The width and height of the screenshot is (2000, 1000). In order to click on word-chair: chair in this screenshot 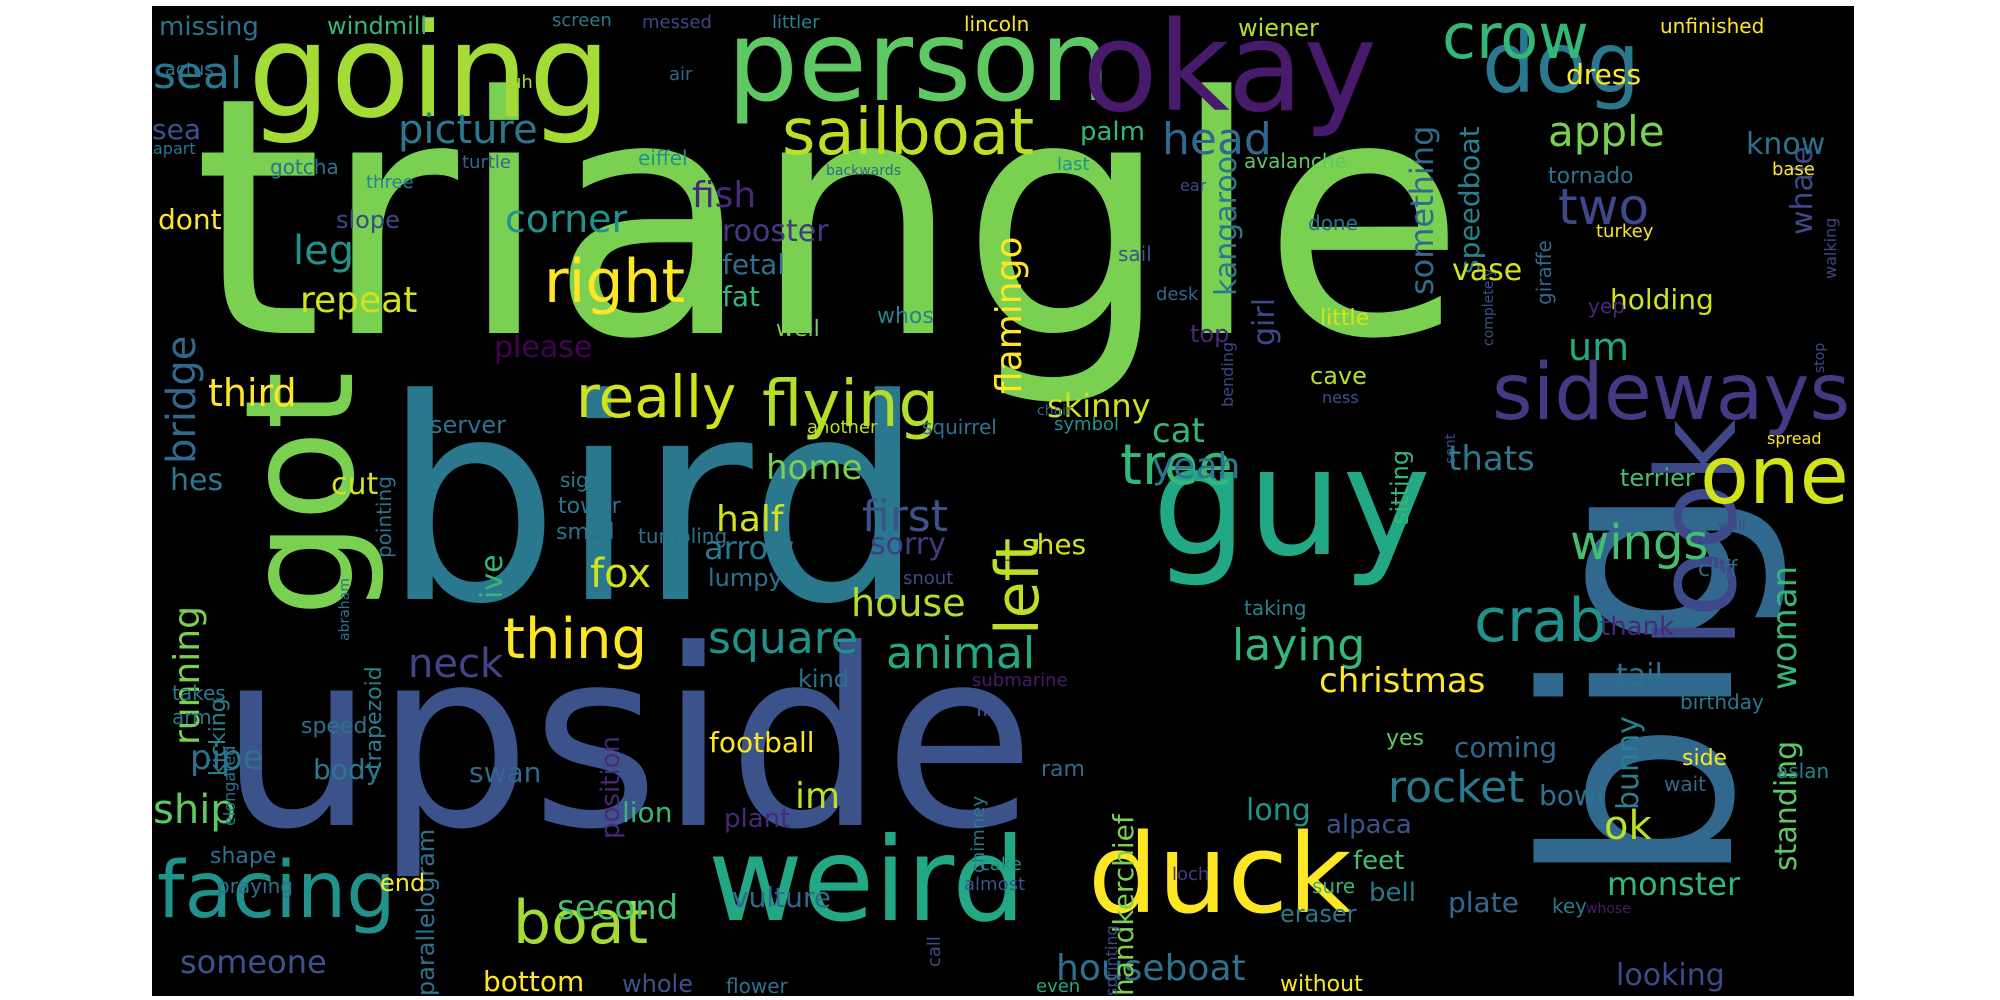, I will do `click(1054, 411)`.